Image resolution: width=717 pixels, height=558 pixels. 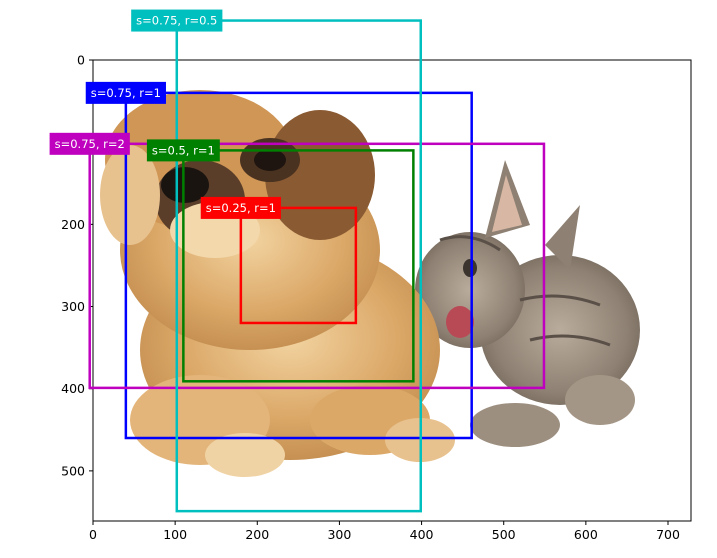 I want to click on bbox-label-text: s=0.25, r=1, so click(x=241, y=208).